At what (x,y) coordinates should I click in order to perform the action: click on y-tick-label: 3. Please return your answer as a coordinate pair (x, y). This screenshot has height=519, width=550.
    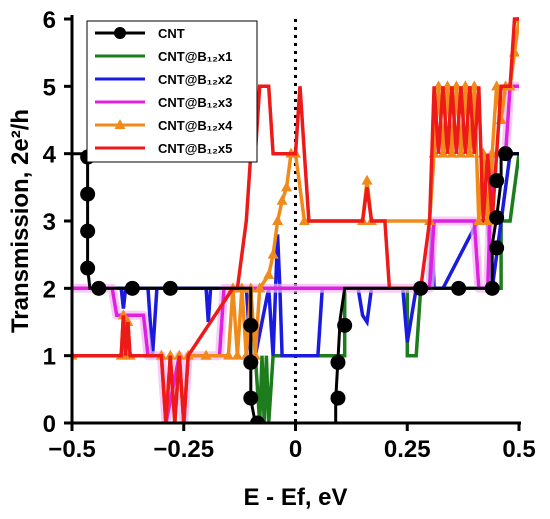
    Looking at the image, I should click on (49, 222).